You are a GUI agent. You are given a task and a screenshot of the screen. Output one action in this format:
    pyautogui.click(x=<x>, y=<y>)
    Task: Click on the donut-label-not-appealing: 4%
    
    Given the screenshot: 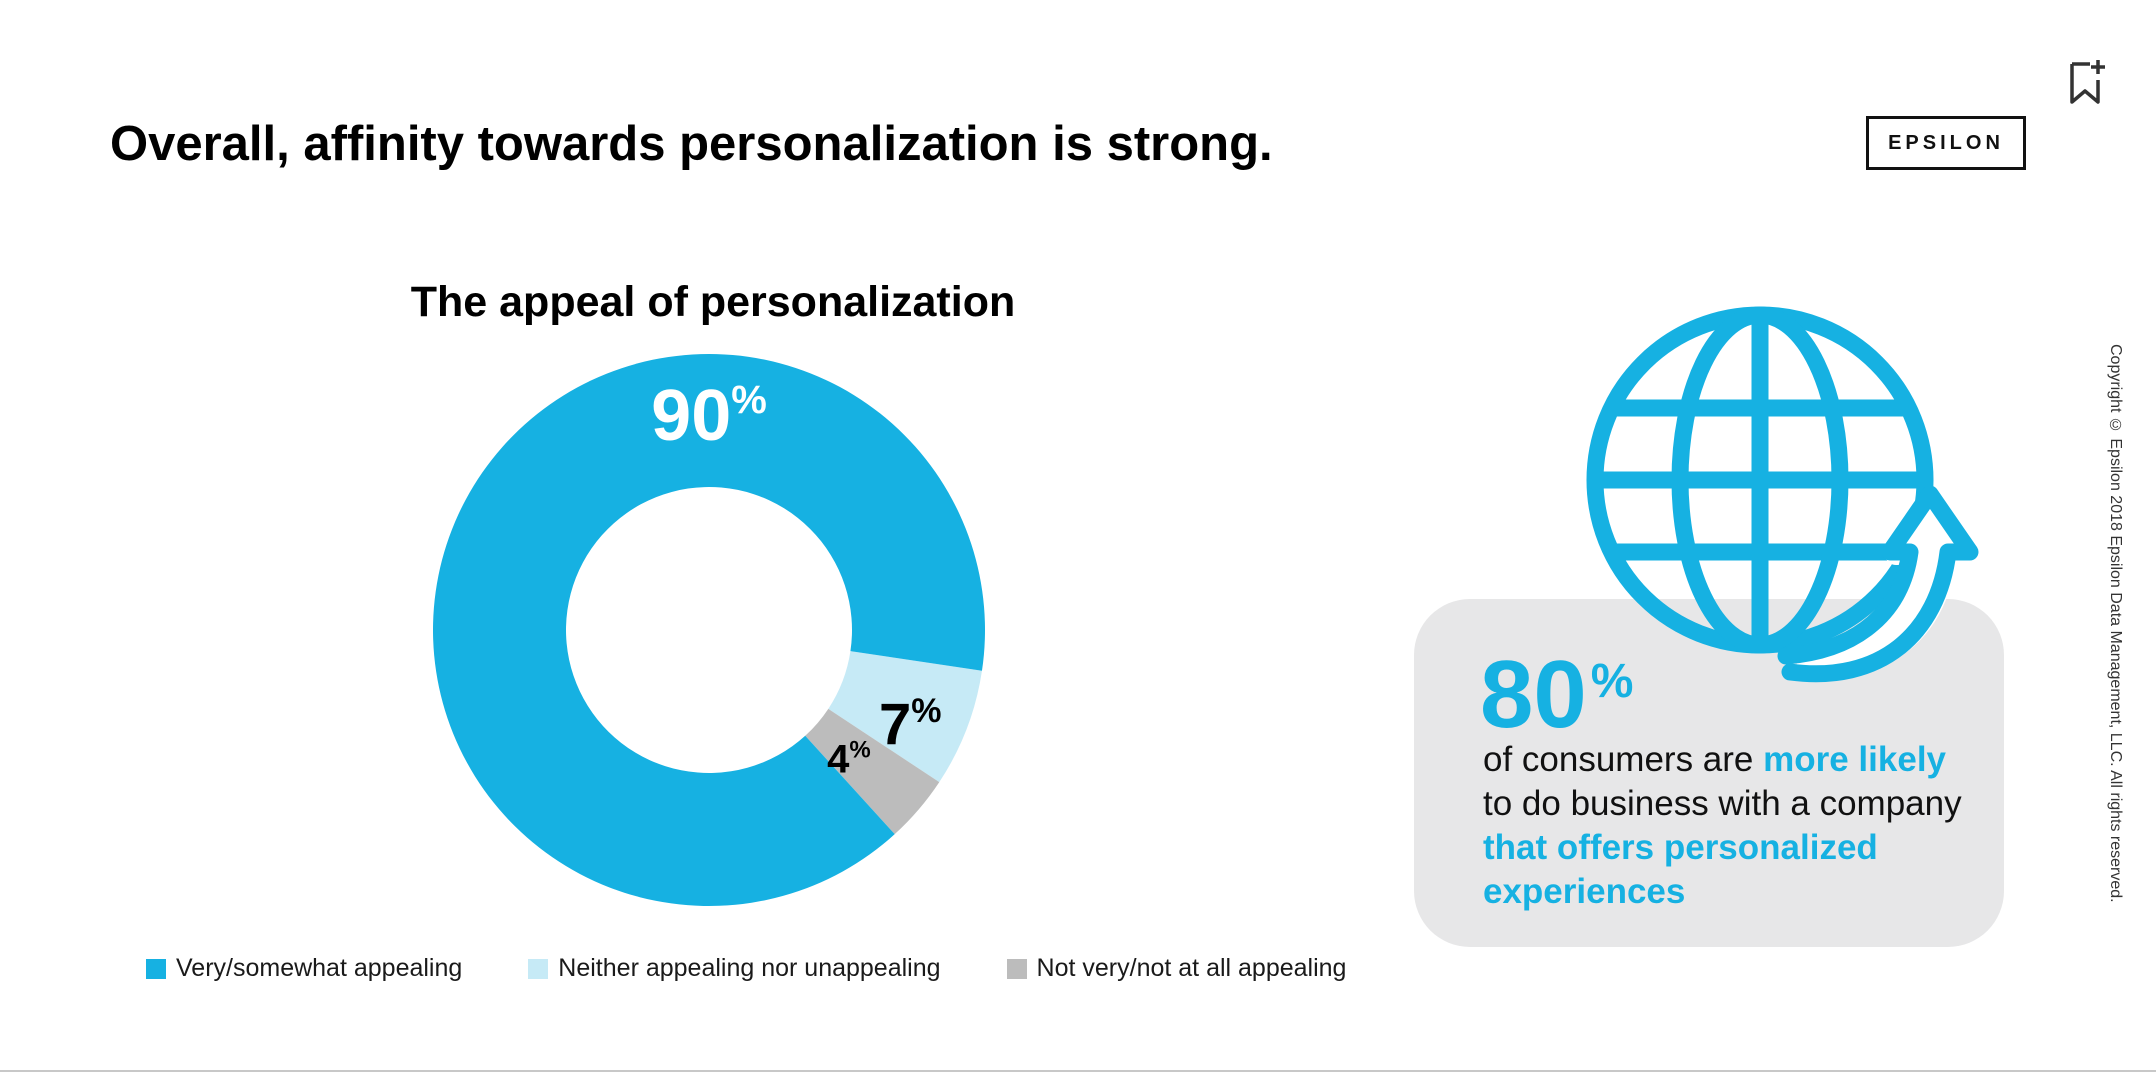 What is the action you would take?
    pyautogui.click(x=849, y=758)
    